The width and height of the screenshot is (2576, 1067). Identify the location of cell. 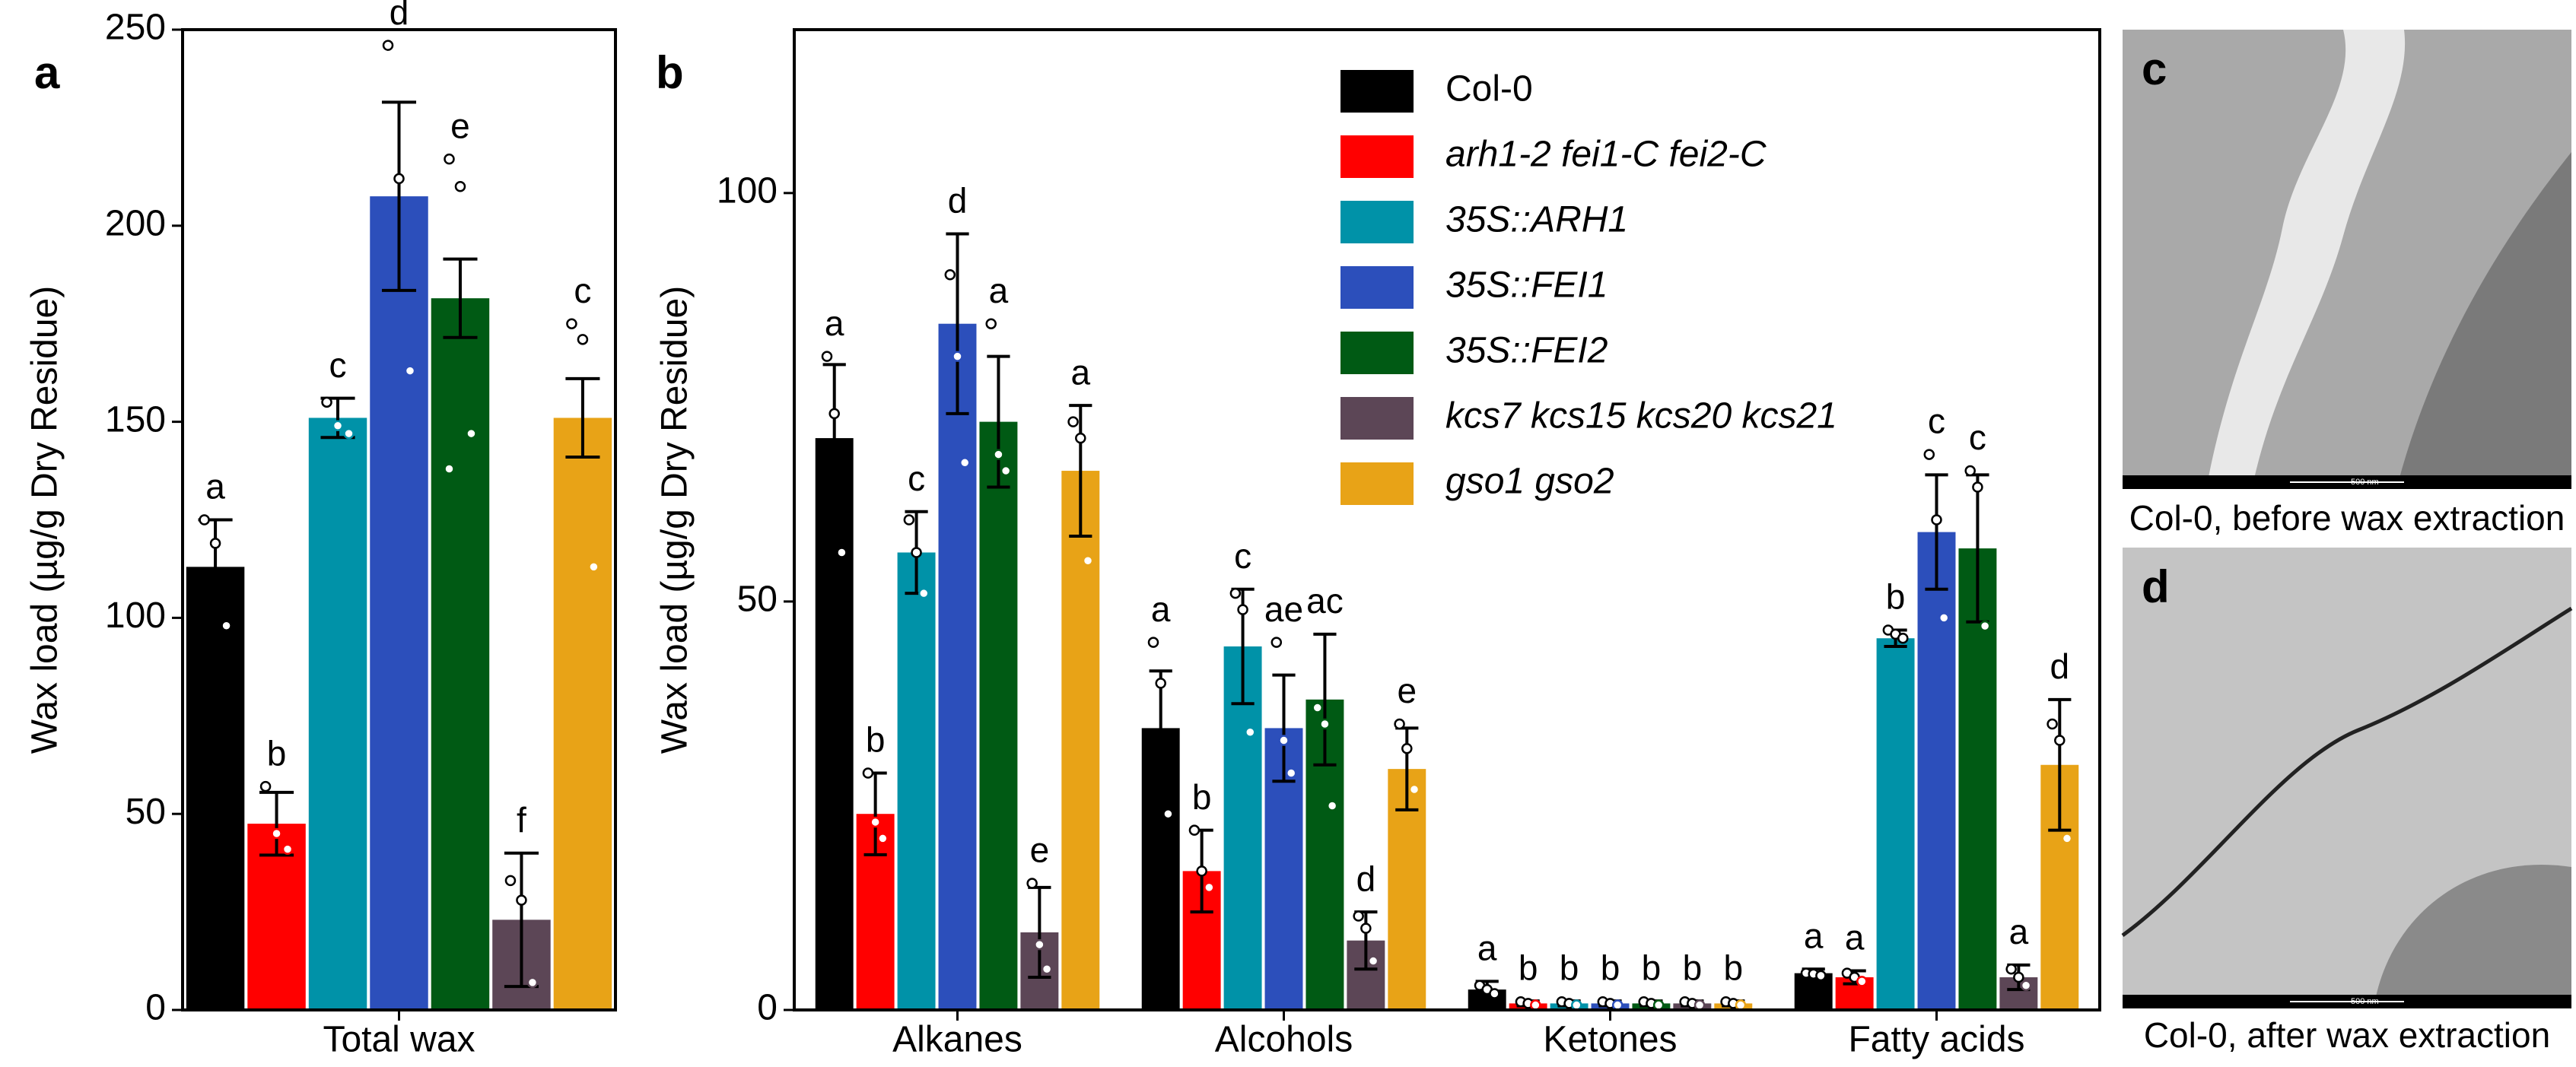
(2483, 320).